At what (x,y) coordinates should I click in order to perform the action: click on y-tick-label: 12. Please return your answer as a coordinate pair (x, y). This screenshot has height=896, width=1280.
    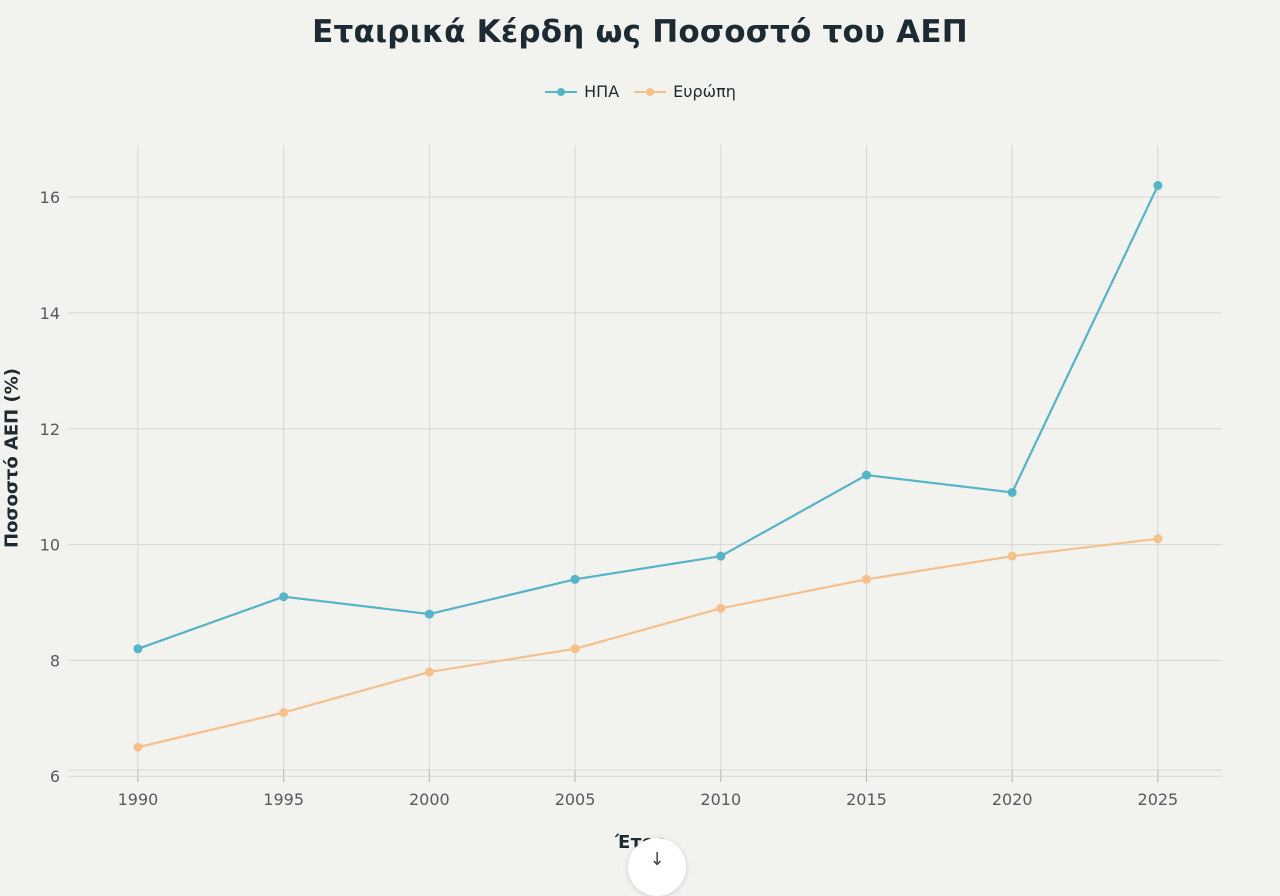
    Looking at the image, I should click on (50, 429).